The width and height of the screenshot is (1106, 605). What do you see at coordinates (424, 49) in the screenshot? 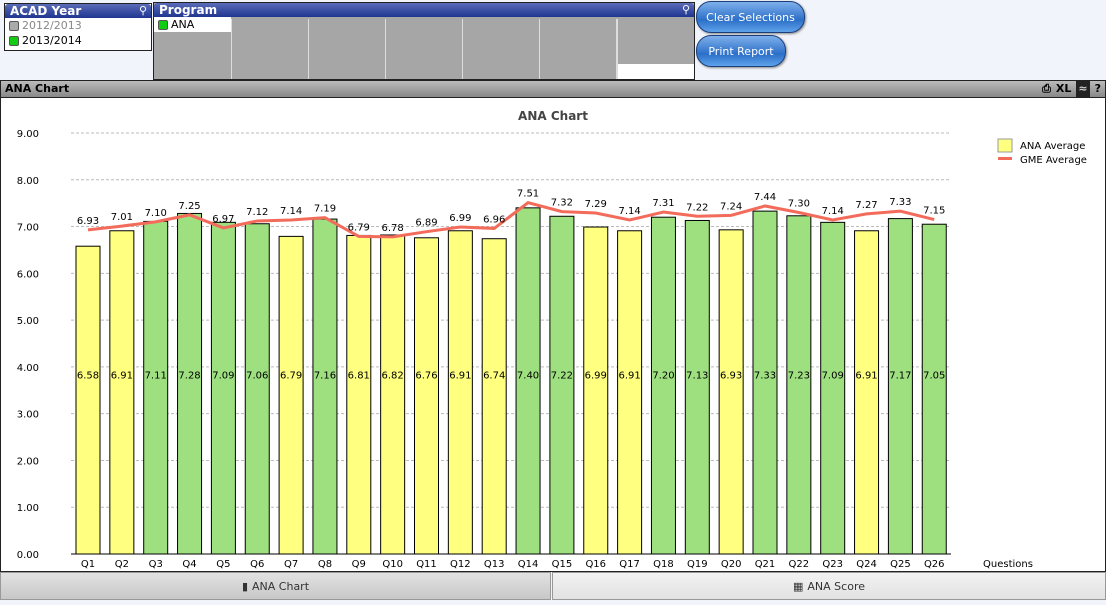
I see `column-dividers` at bounding box center [424, 49].